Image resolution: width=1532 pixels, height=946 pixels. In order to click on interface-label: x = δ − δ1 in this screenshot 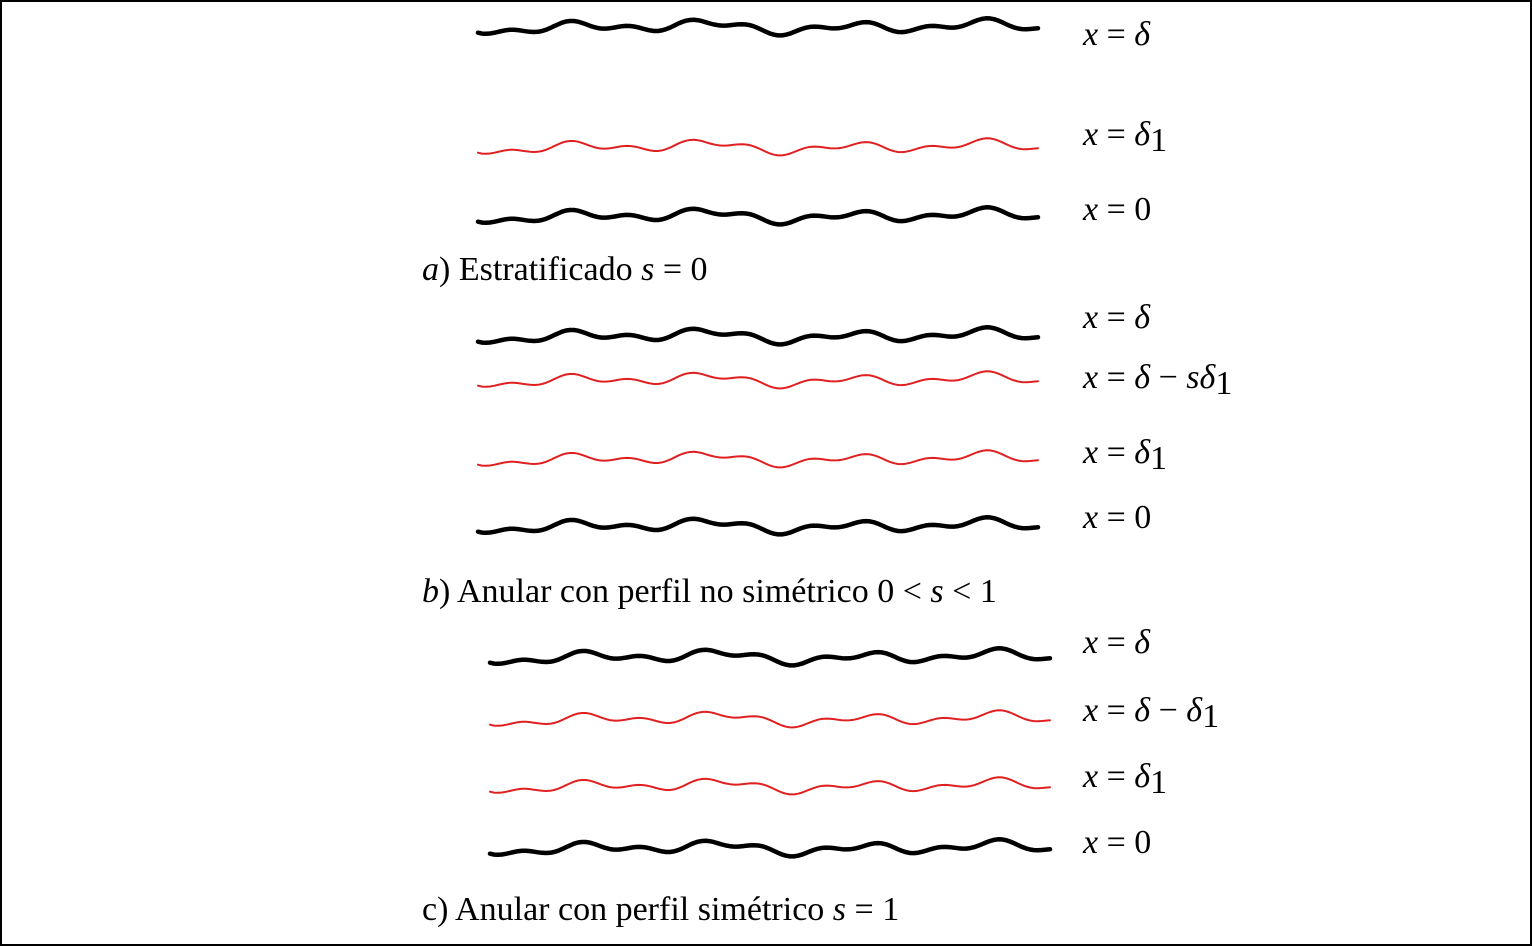, I will do `click(1150, 713)`.